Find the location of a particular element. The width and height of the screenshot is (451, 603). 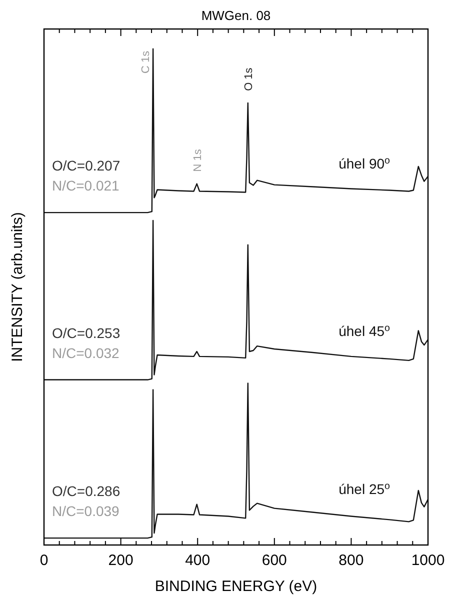

annotation: N/C=0.032 is located at coordinates (86, 352).